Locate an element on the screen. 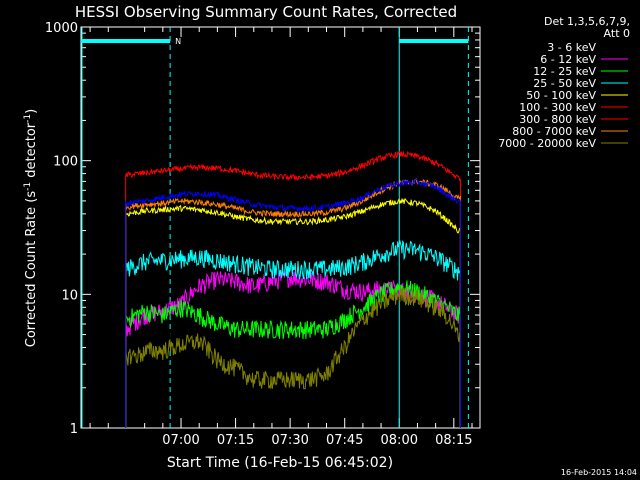  x-tick-label: 07:15 is located at coordinates (235, 440).